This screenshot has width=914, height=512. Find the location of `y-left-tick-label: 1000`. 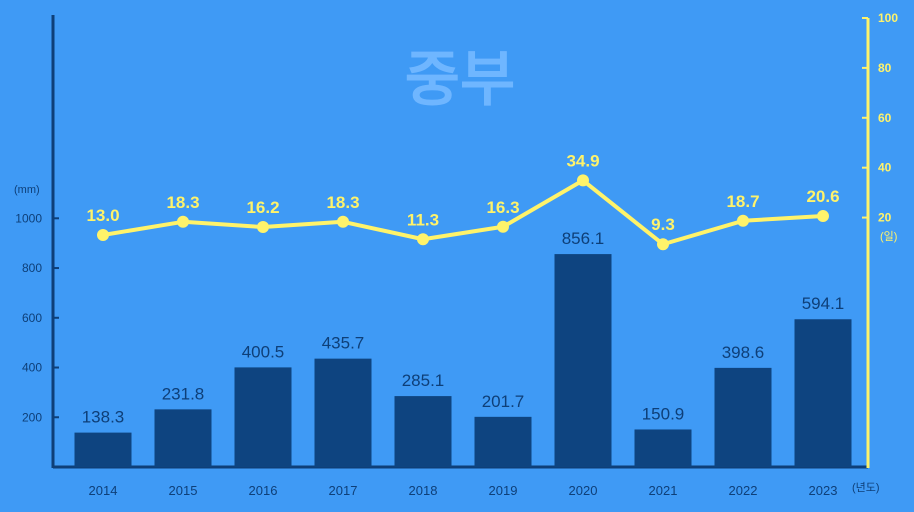

y-left-tick-label: 1000 is located at coordinates (28, 218).